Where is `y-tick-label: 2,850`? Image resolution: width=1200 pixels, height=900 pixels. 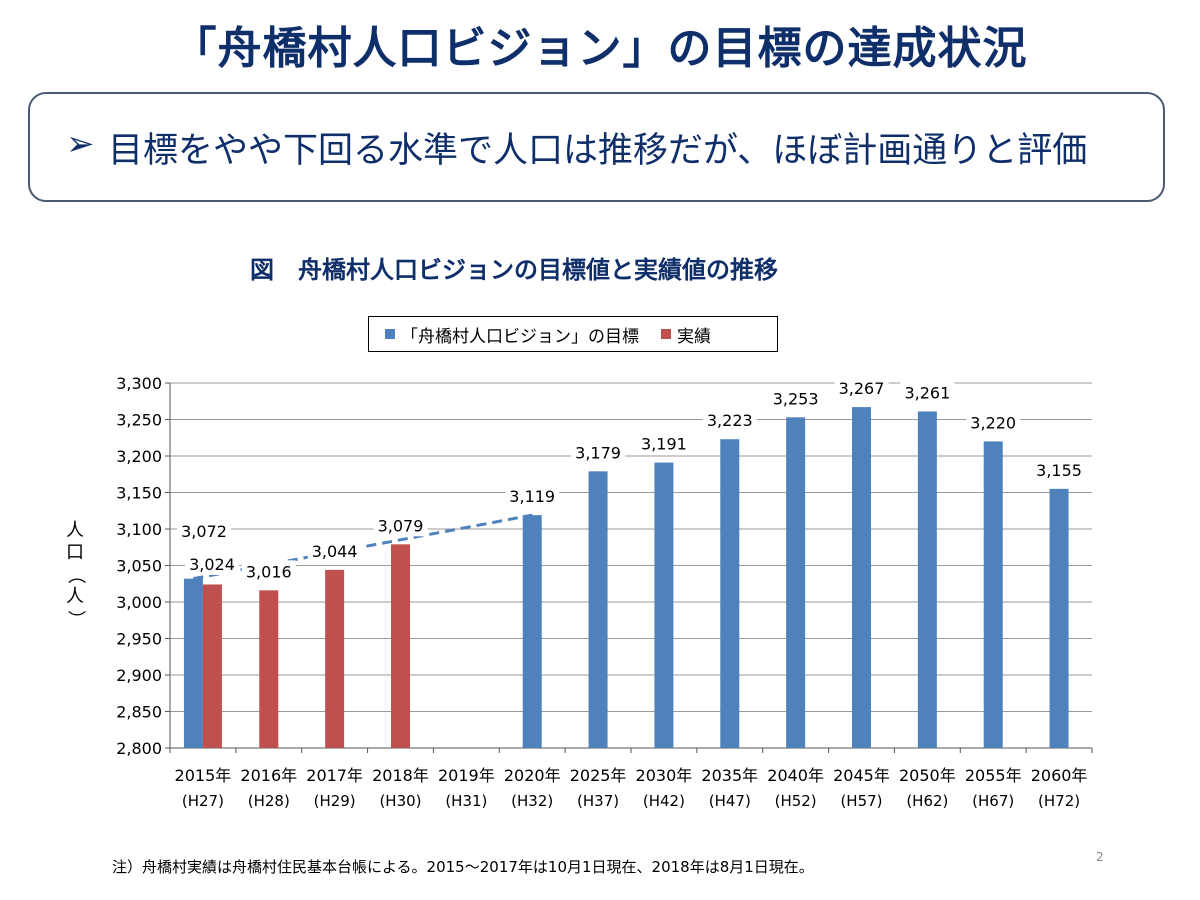
y-tick-label: 2,850 is located at coordinates (139, 712).